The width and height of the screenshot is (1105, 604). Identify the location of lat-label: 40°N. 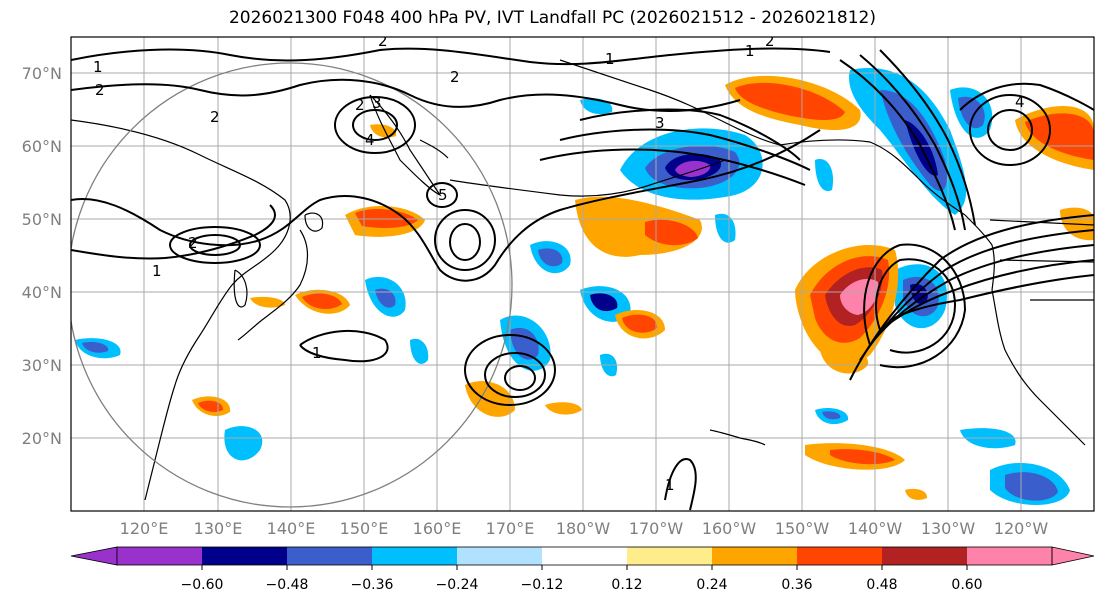
(42, 292).